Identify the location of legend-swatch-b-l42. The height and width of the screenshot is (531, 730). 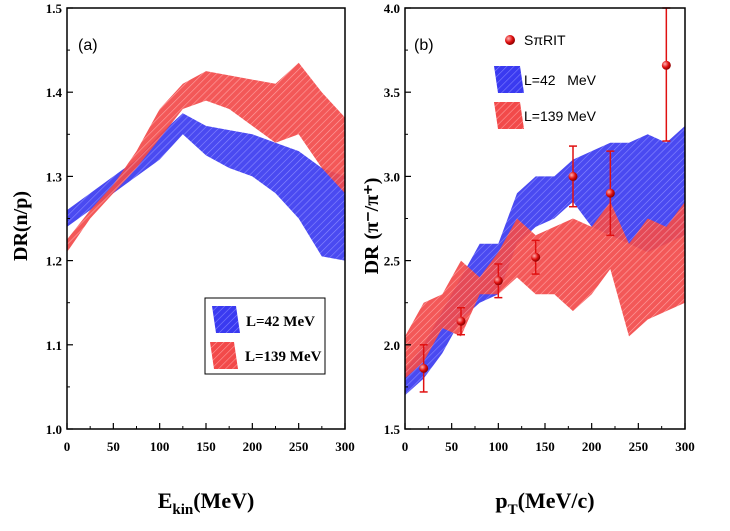
(509, 79).